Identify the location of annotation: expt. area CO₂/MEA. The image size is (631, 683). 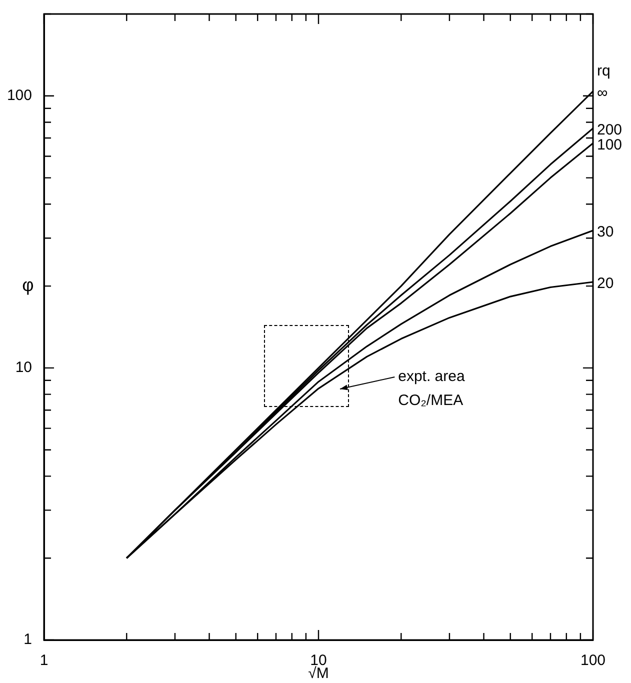
(432, 389).